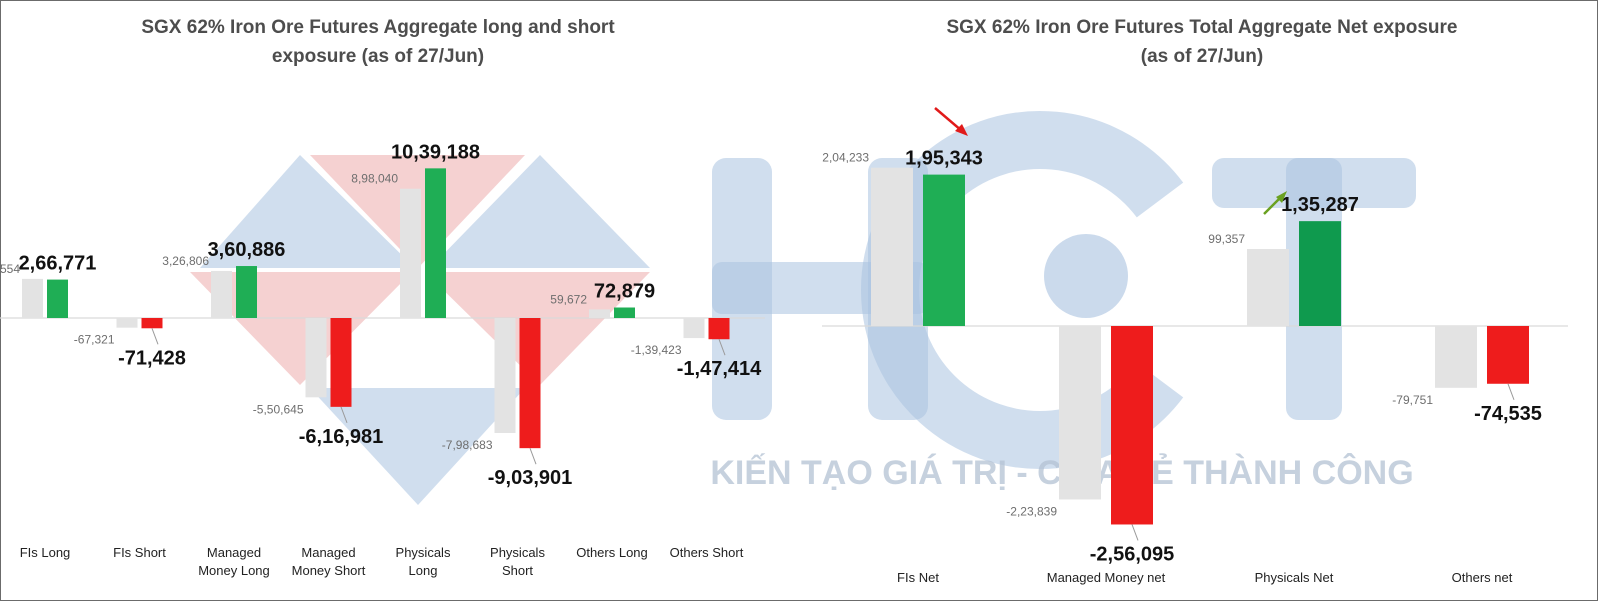  I want to click on prior-value-label: 8,98,040, so click(374, 179).